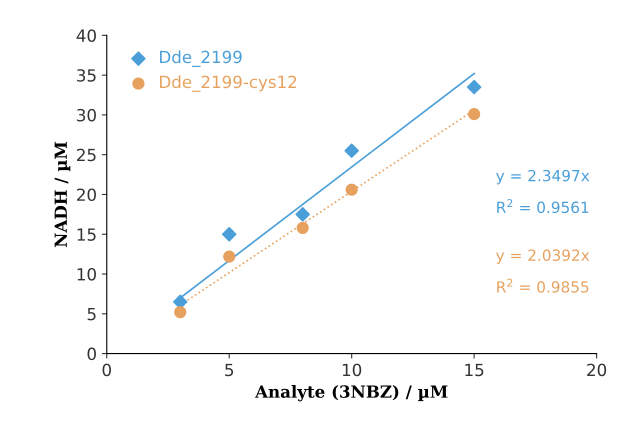 The height and width of the screenshot is (442, 628). Describe the element at coordinates (542, 285) in the screenshot. I see `annotation: R$^{2}$ = 0.9855` at that location.